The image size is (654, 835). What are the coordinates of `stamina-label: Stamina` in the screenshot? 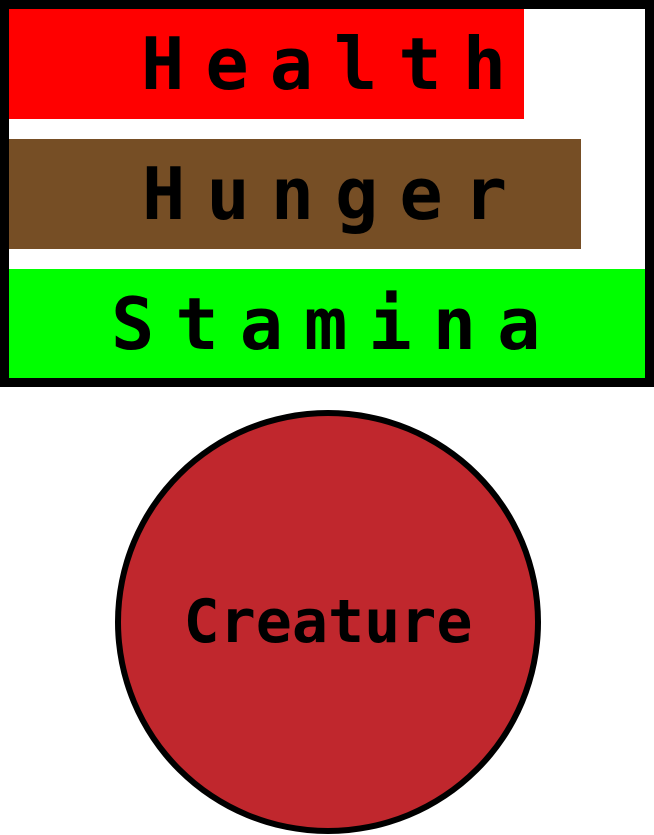 It's located at (336, 323).